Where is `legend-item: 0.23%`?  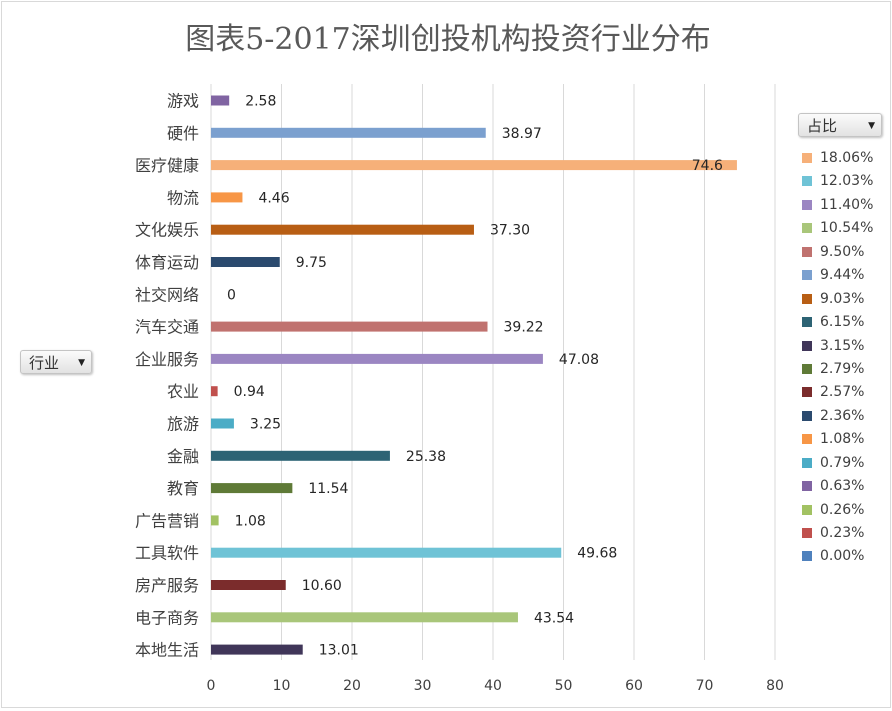 legend-item: 0.23% is located at coordinates (837, 533).